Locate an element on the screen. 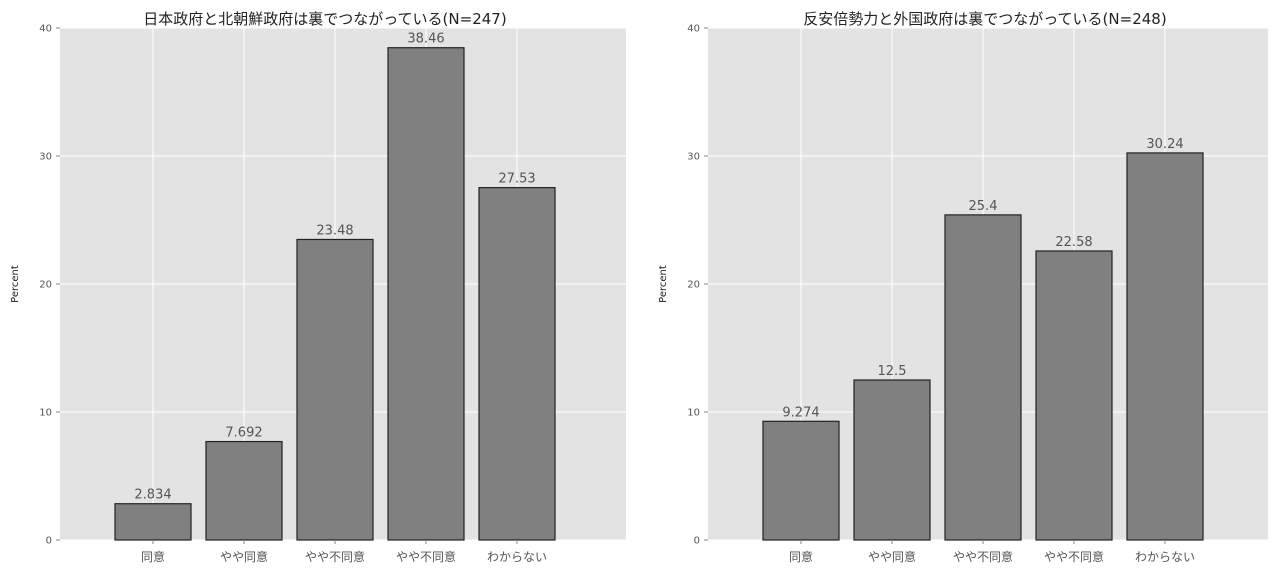  chart2-tick-label-y: 40 is located at coordinates (693, 29).